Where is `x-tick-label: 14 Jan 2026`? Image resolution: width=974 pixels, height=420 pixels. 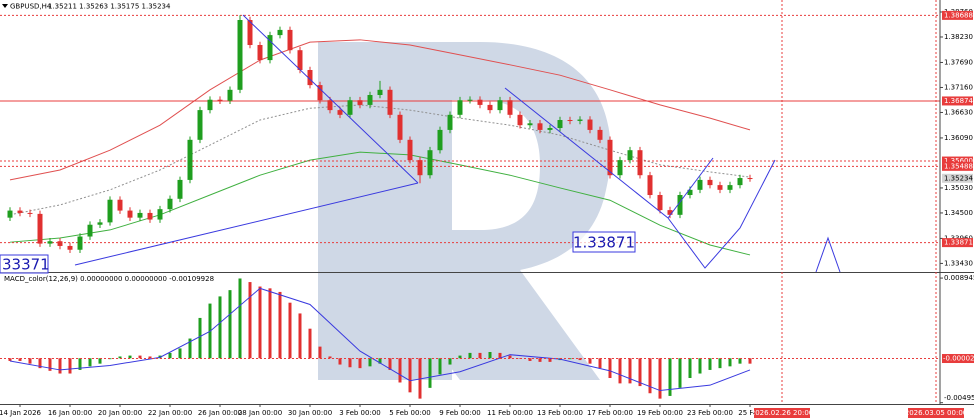
x-tick-label: 14 Jan 2026 is located at coordinates (21, 413).